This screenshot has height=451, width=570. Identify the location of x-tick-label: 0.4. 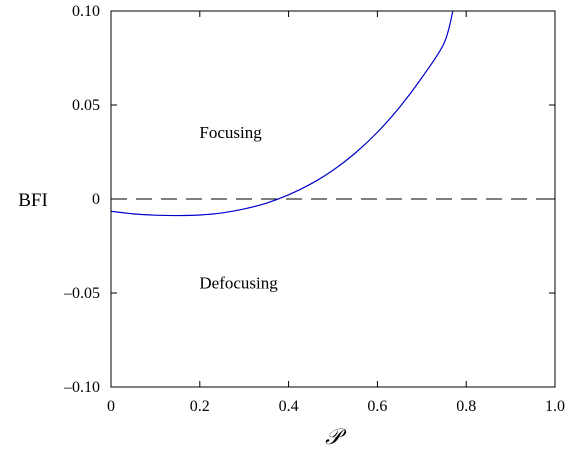
(289, 406).